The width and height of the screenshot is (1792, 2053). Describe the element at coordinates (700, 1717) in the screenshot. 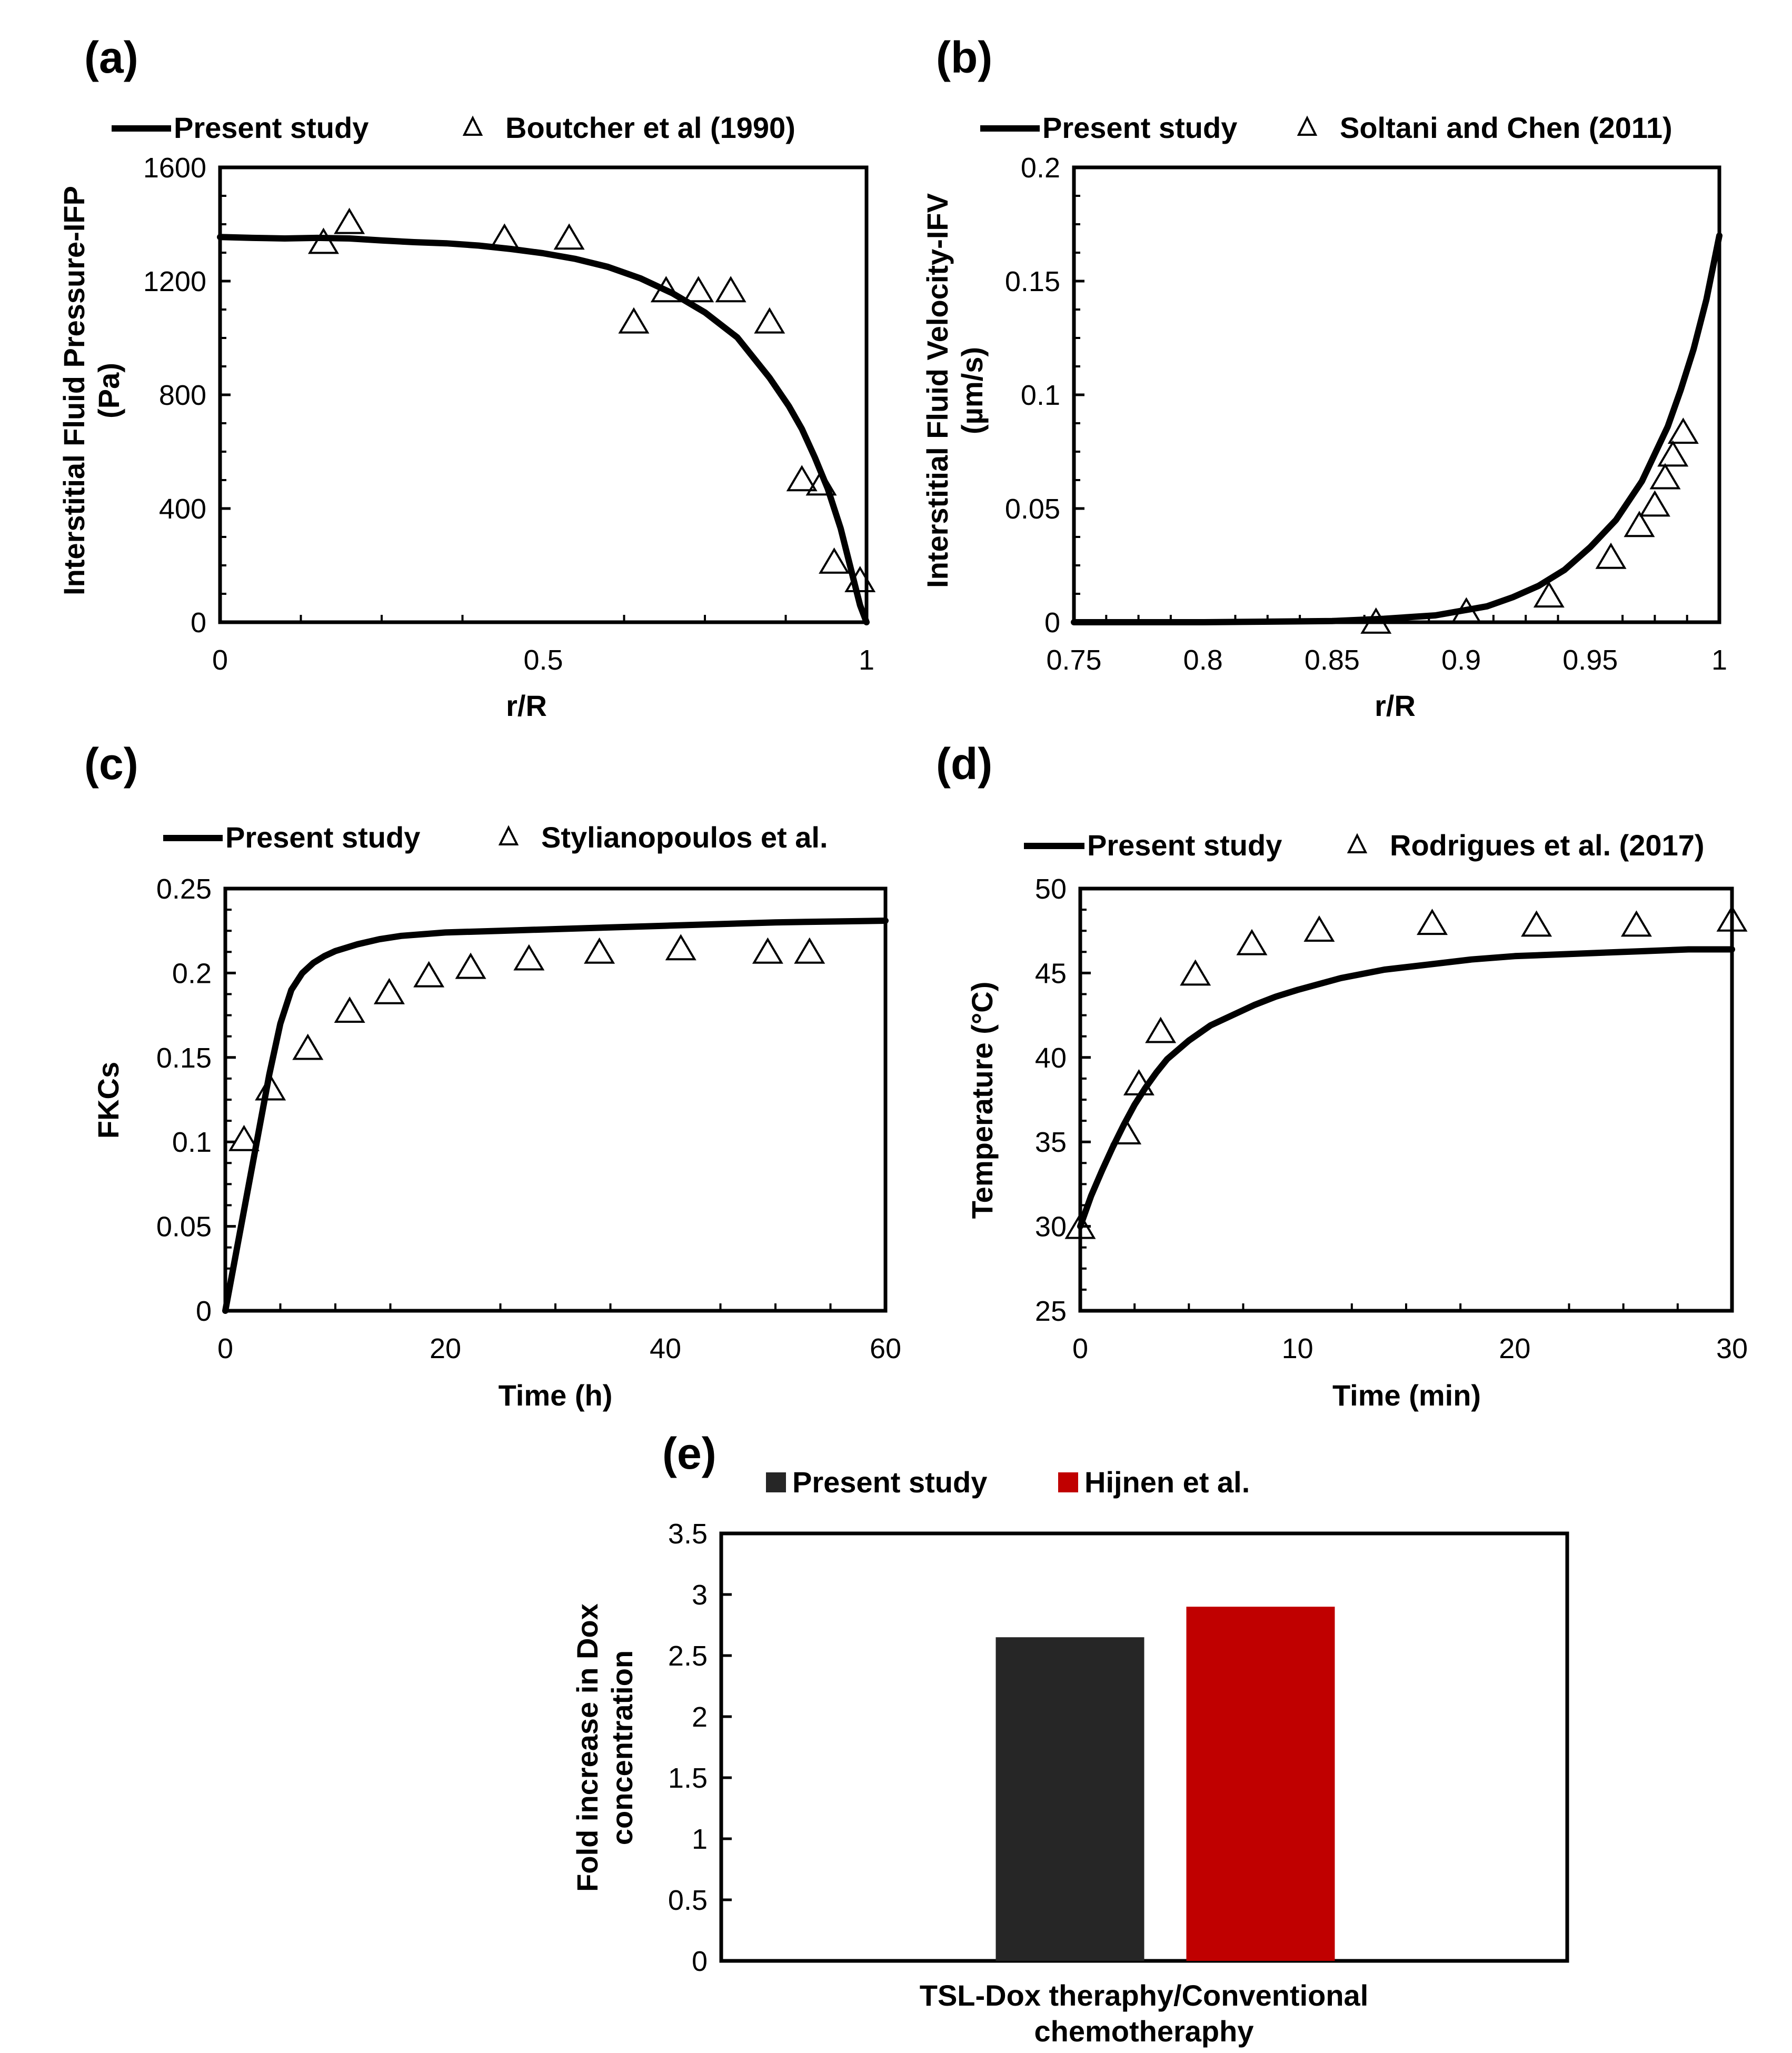

I see `y-tick-label: 2` at that location.